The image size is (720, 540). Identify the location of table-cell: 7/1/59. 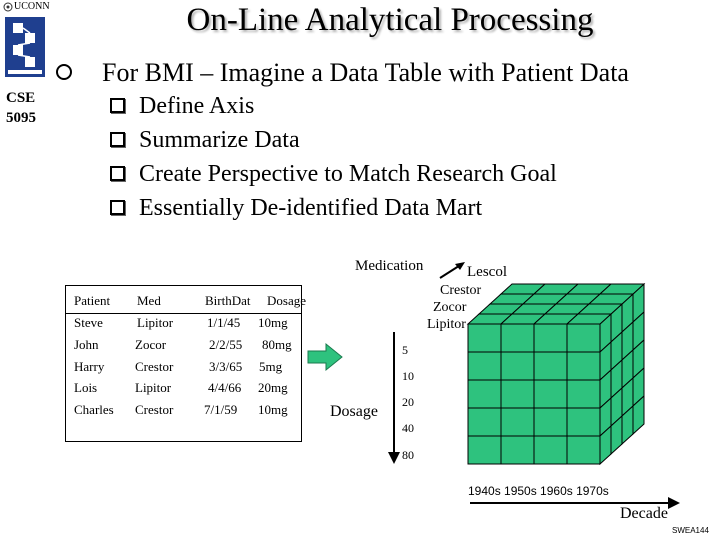
(221, 409).